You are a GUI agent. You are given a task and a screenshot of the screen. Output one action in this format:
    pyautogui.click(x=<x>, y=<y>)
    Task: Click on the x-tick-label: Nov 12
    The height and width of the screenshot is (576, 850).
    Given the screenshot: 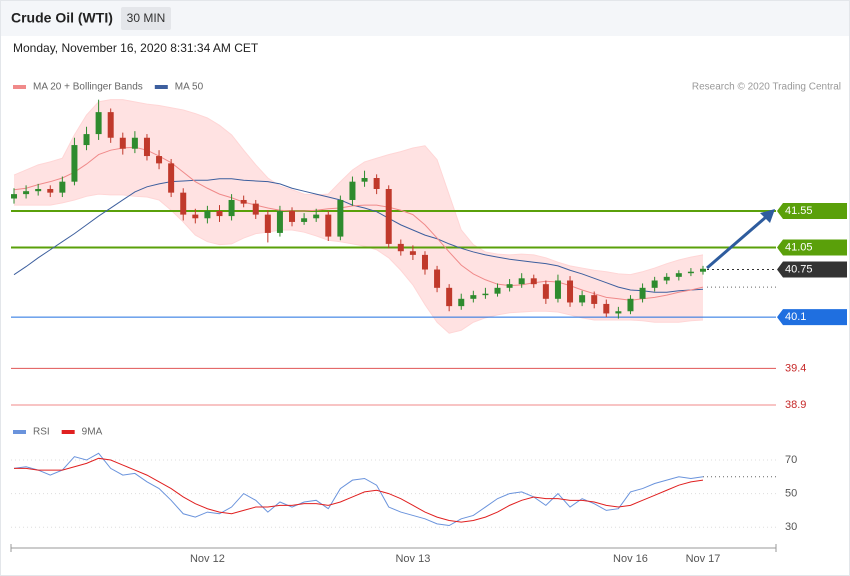 What is the action you would take?
    pyautogui.click(x=207, y=559)
    